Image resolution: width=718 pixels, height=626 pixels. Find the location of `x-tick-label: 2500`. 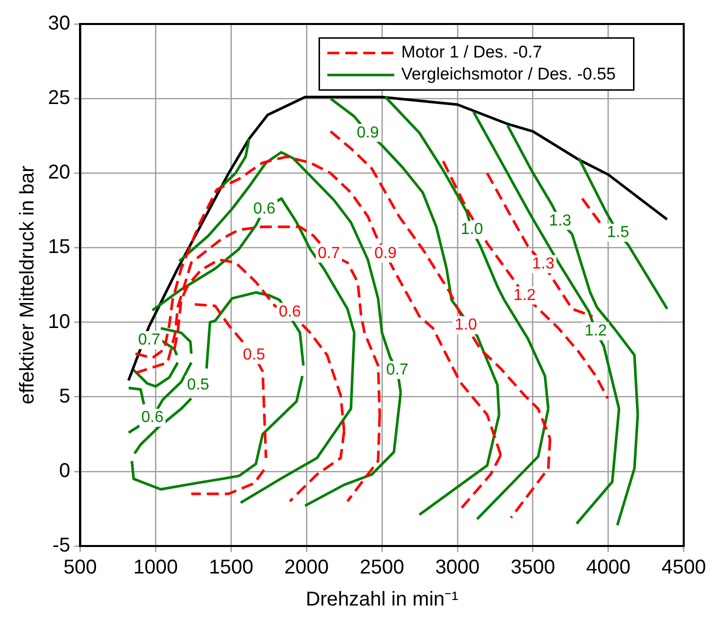

x-tick-label: 2500 is located at coordinates (382, 567).